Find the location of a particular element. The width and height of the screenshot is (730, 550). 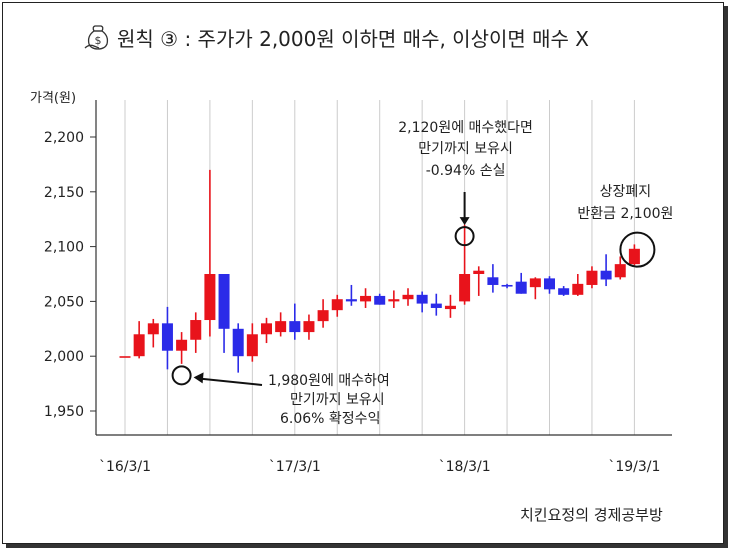

footer-credit: 치킨요정의 경제공부방 is located at coordinates (591, 515).